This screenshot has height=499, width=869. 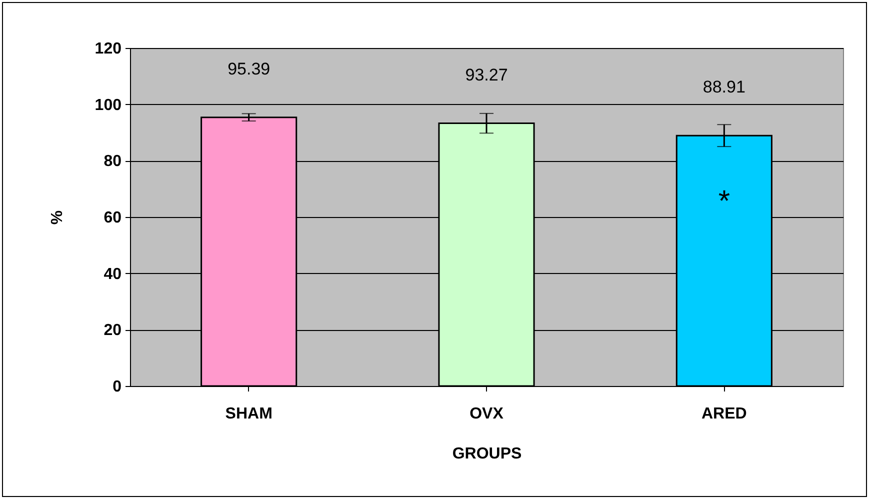 I want to click on y-tick-label: 100, so click(x=108, y=105).